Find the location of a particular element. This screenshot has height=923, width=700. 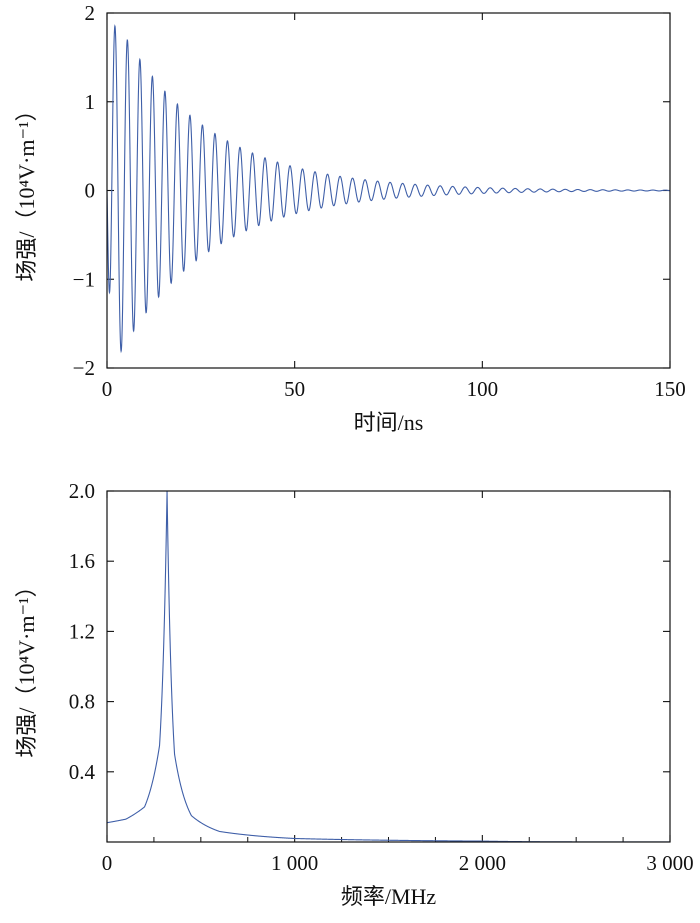

y-tick-label: 1.6 is located at coordinates (82, 561).